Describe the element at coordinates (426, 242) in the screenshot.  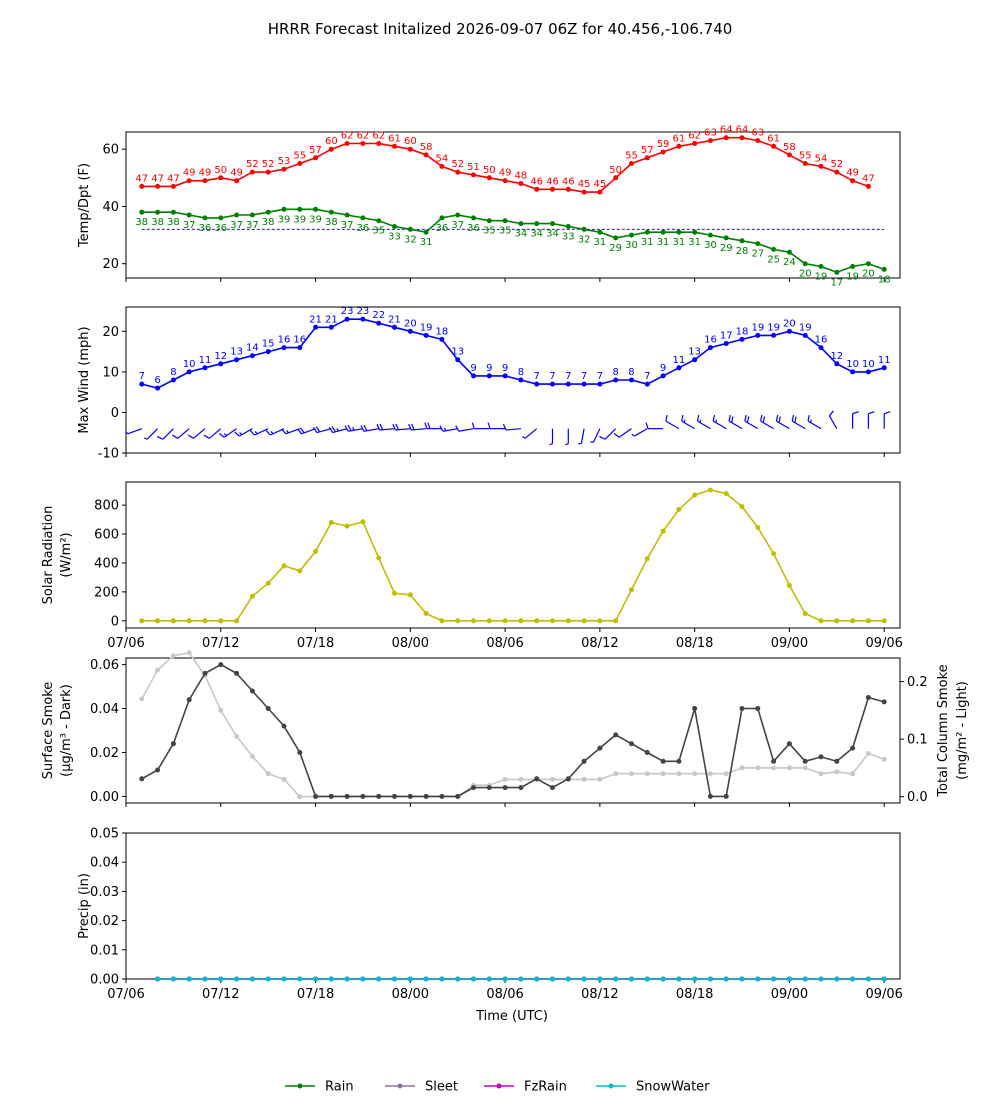
I see `data-label-dewpoint: 31` at that location.